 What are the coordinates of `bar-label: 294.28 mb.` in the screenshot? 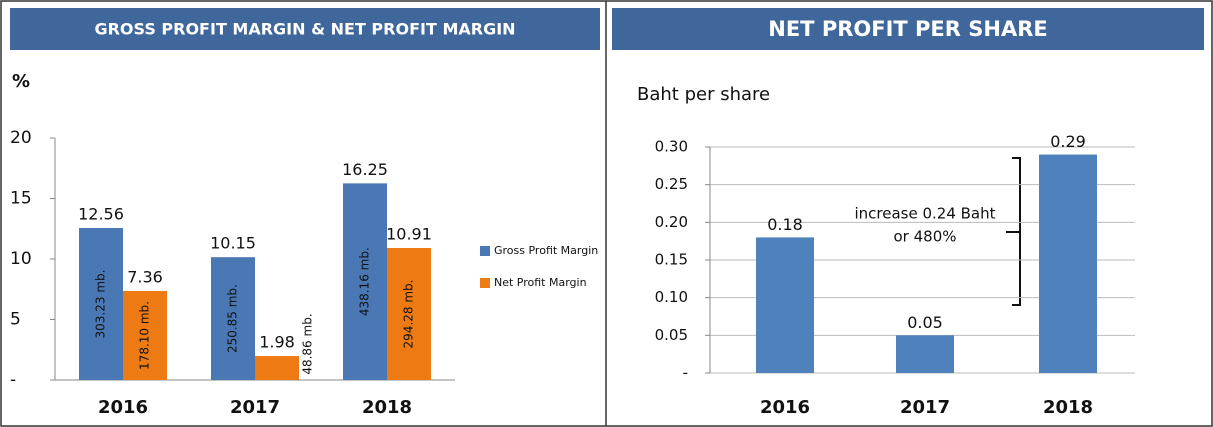 It's located at (409, 314).